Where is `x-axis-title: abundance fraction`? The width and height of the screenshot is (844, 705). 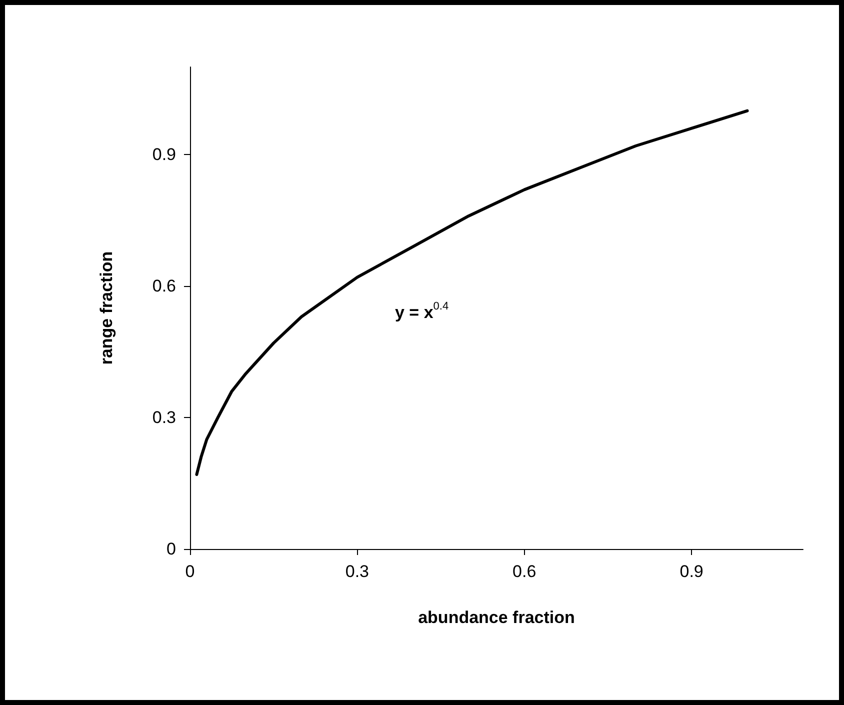 x-axis-title: abundance fraction is located at coordinates (496, 617).